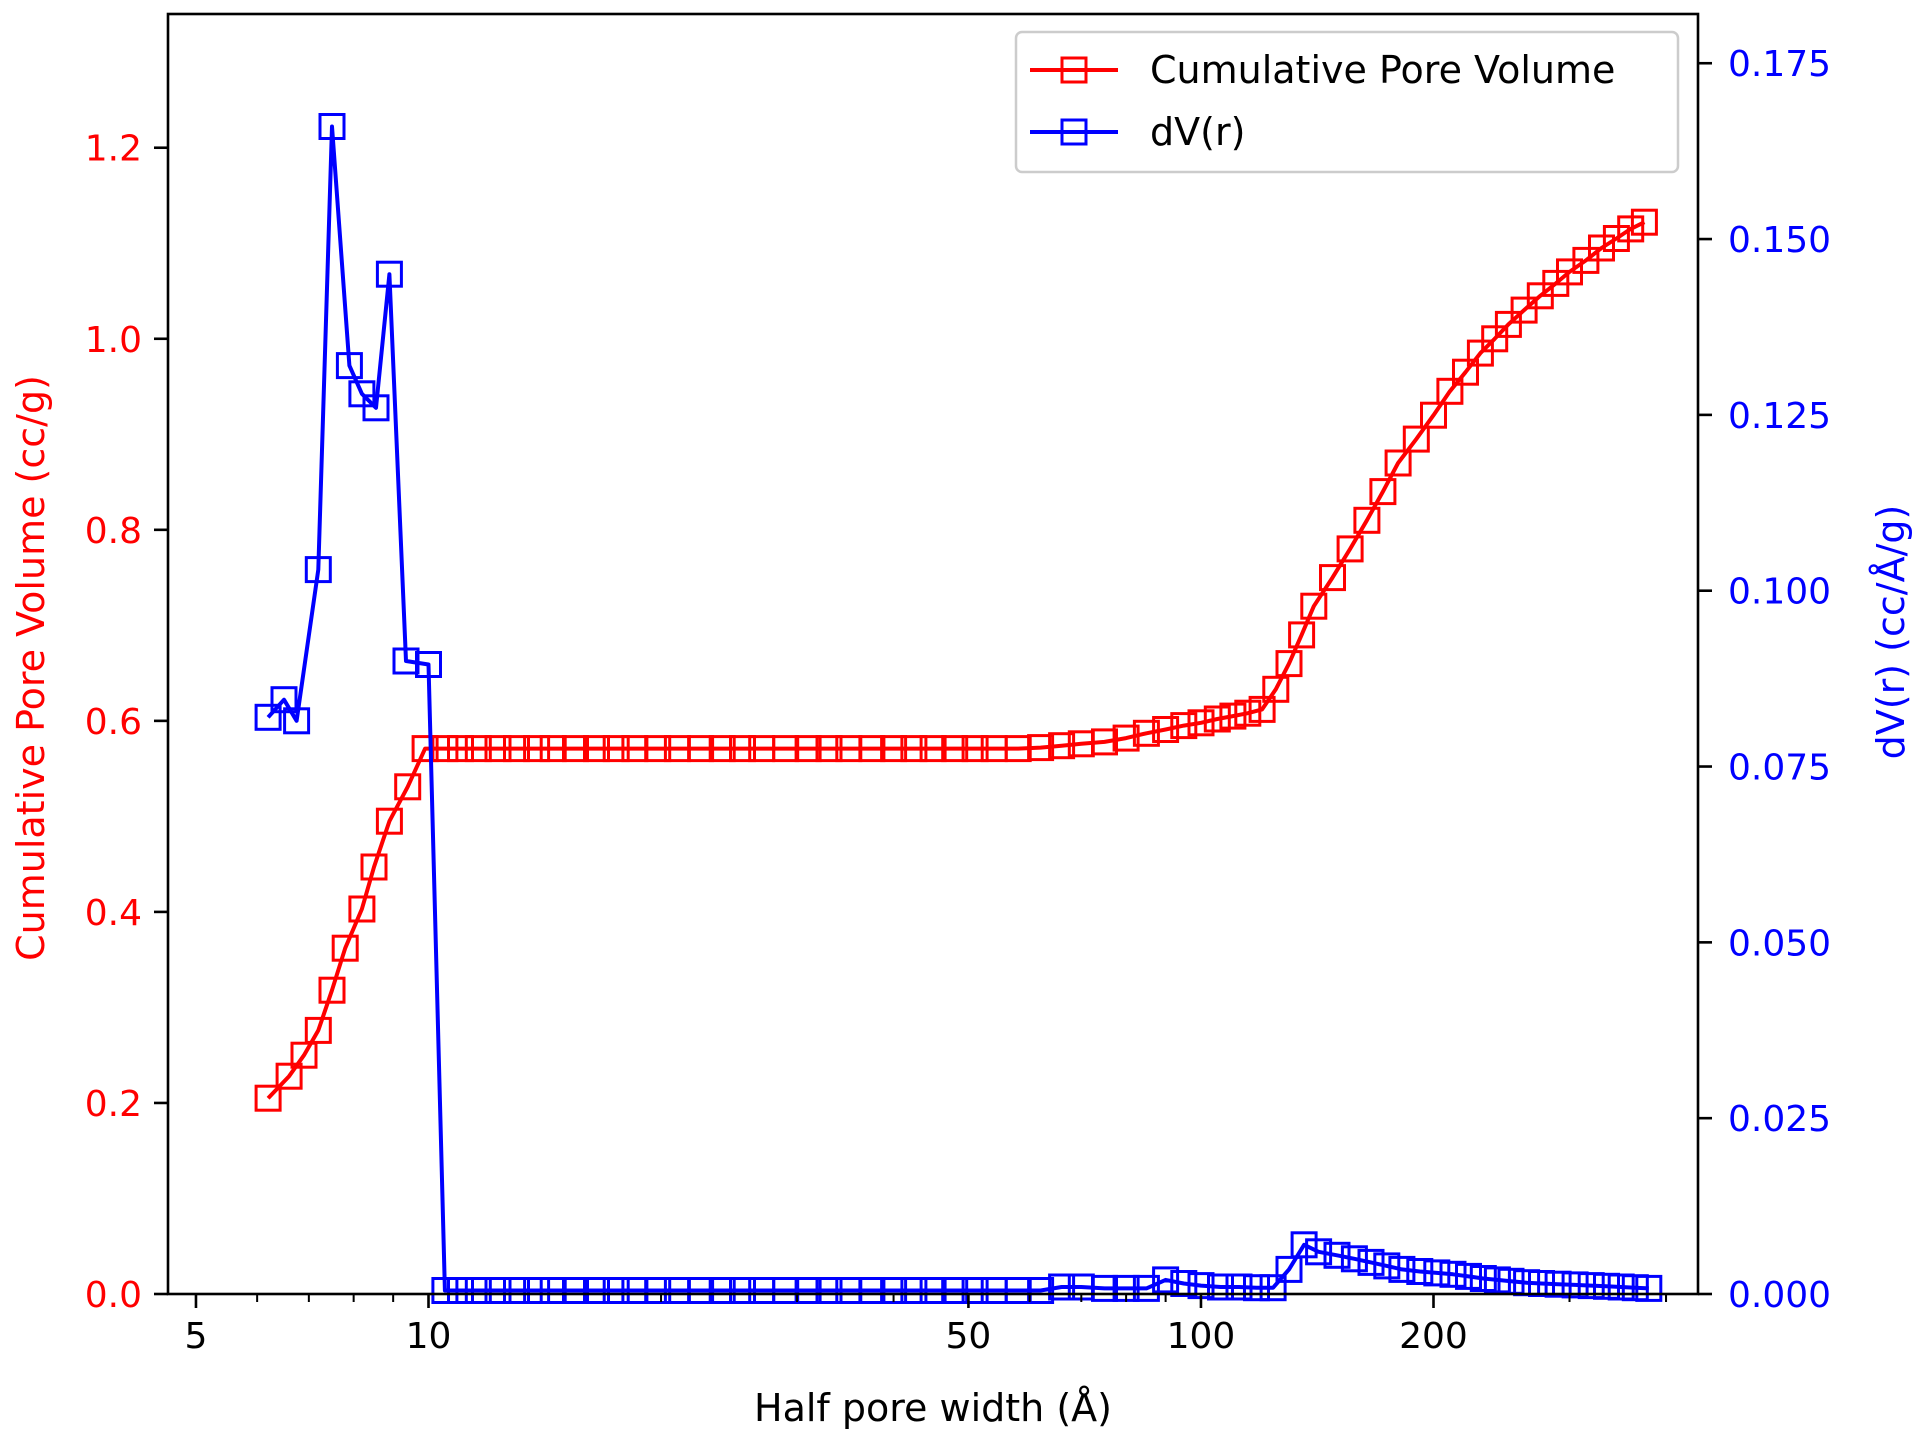 This screenshot has width=1920, height=1440. I want to click on y-axis-left: 0.0 0.2 0.4 0.6 0.8 1.0 1.2, so click(126, 722).